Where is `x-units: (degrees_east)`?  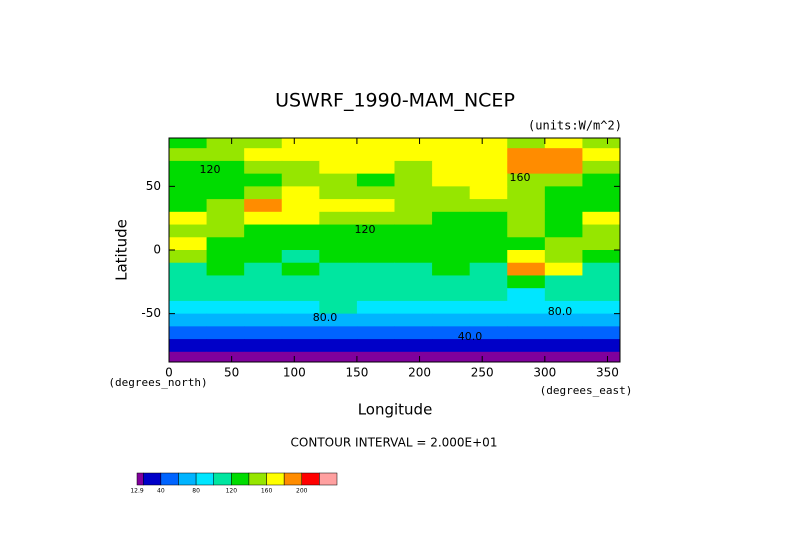
x-units: (degrees_east) is located at coordinates (586, 390).